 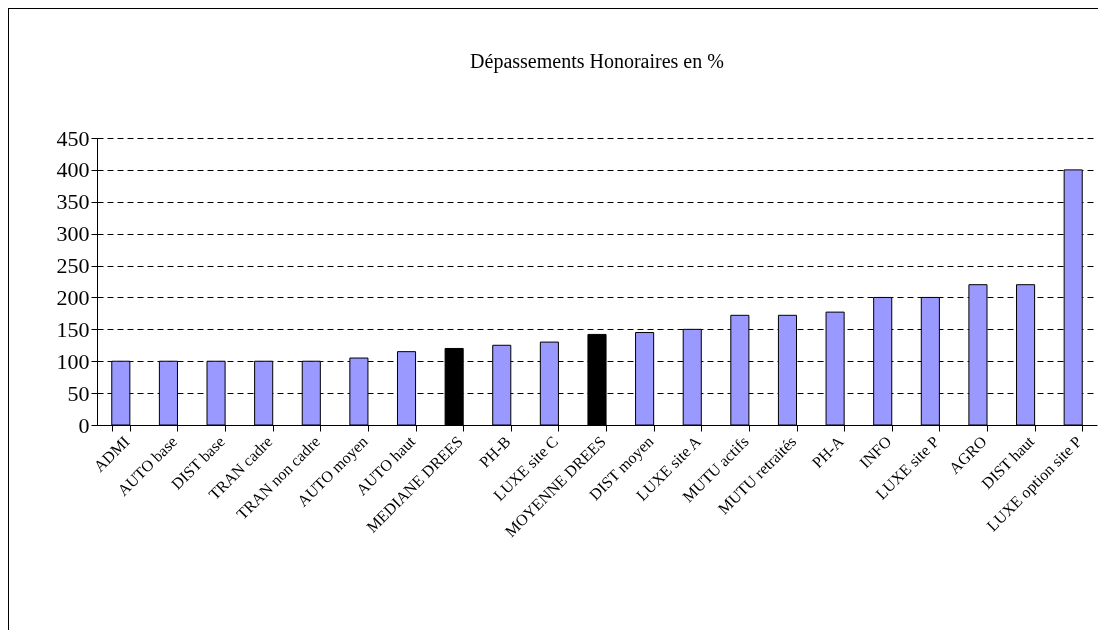 I want to click on y-tick-label: 300, so click(x=73, y=234).